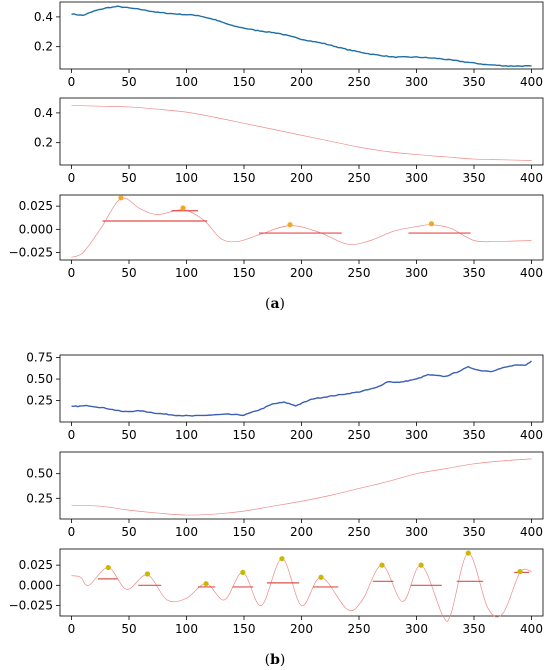  Describe the element at coordinates (39, 358) in the screenshot. I see `y-tick-label: 0.75` at that location.